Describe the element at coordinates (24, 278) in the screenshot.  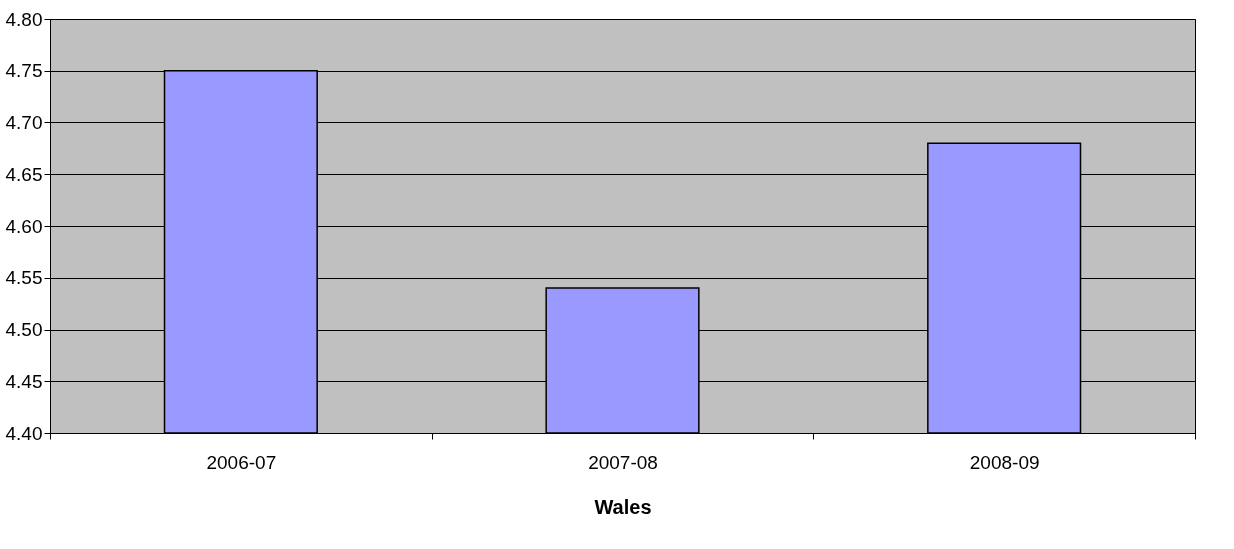
I see `y-tick-label: 4.55` at that location.